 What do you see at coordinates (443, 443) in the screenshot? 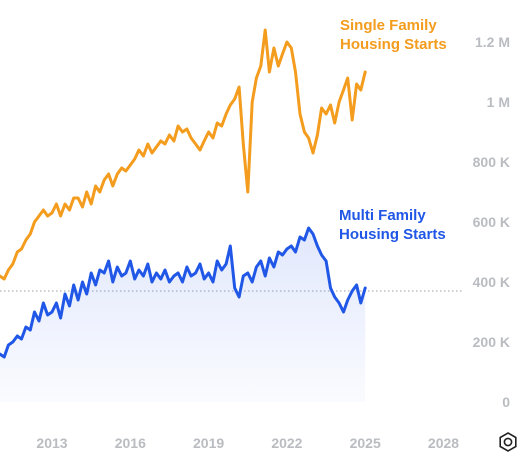
I see `x-tick-label: 2028` at bounding box center [443, 443].